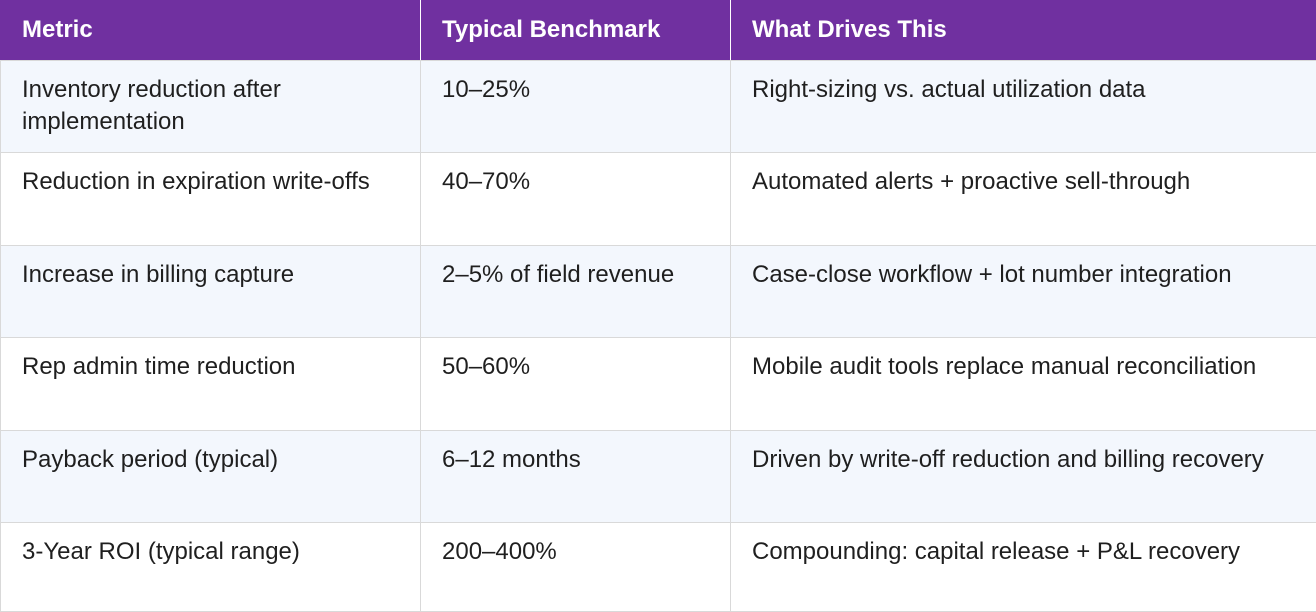 This screenshot has height=612, width=1316. What do you see at coordinates (575, 107) in the screenshot?
I see `benchmark-cell: 10–25%` at bounding box center [575, 107].